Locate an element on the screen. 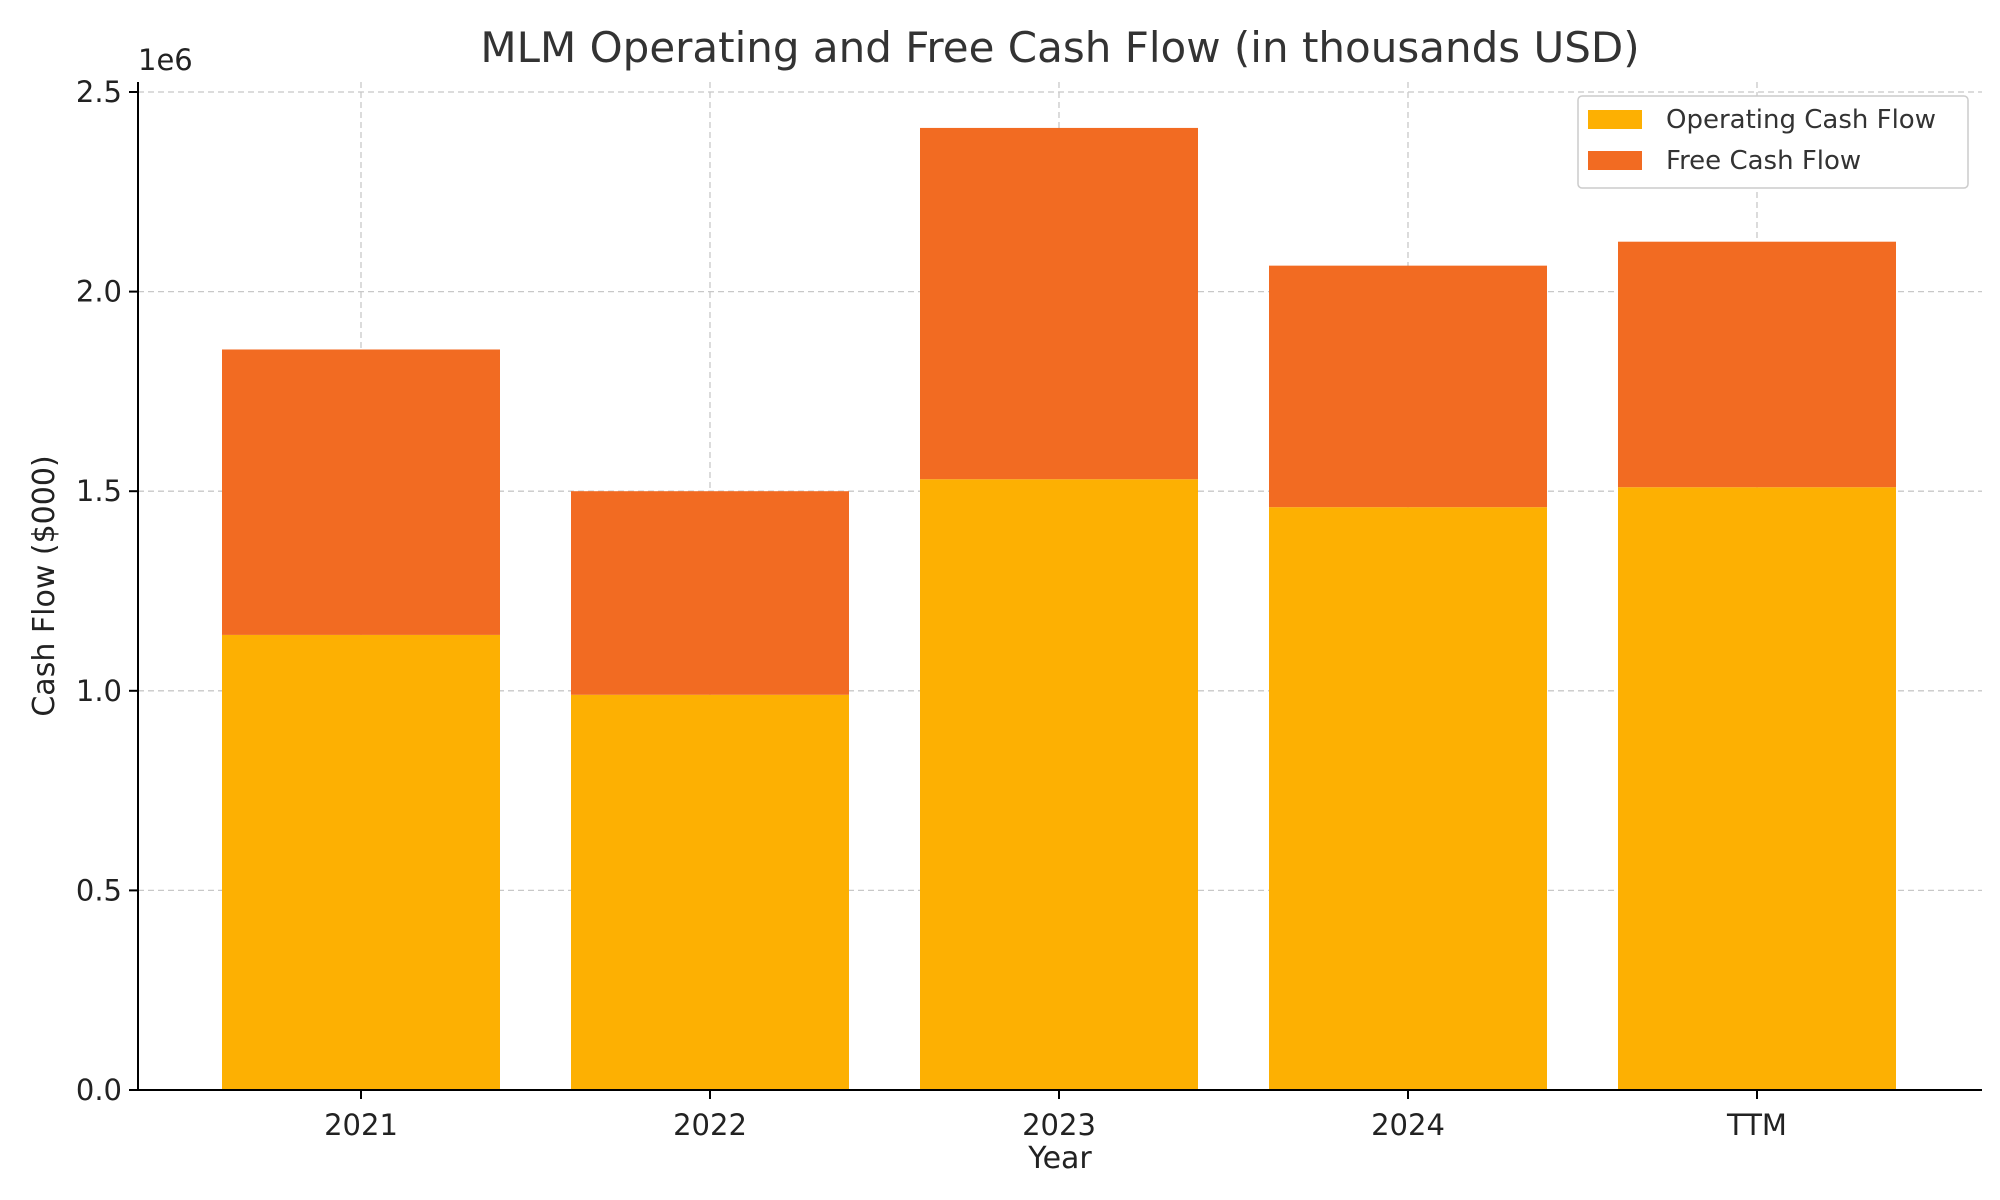  x-ticks: 2021 2022 2023 2024 TTM is located at coordinates (1055, 1116).